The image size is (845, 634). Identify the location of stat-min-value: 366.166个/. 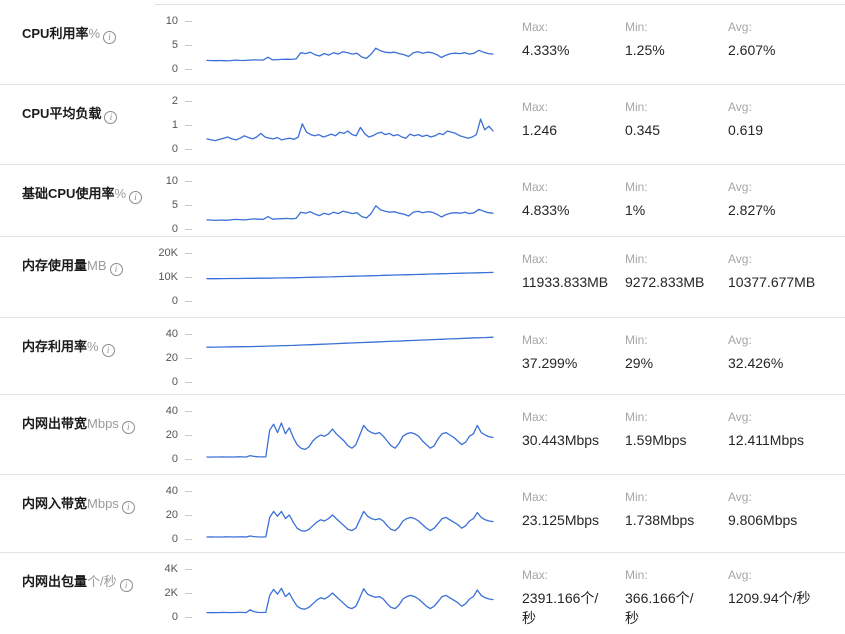
(659, 598).